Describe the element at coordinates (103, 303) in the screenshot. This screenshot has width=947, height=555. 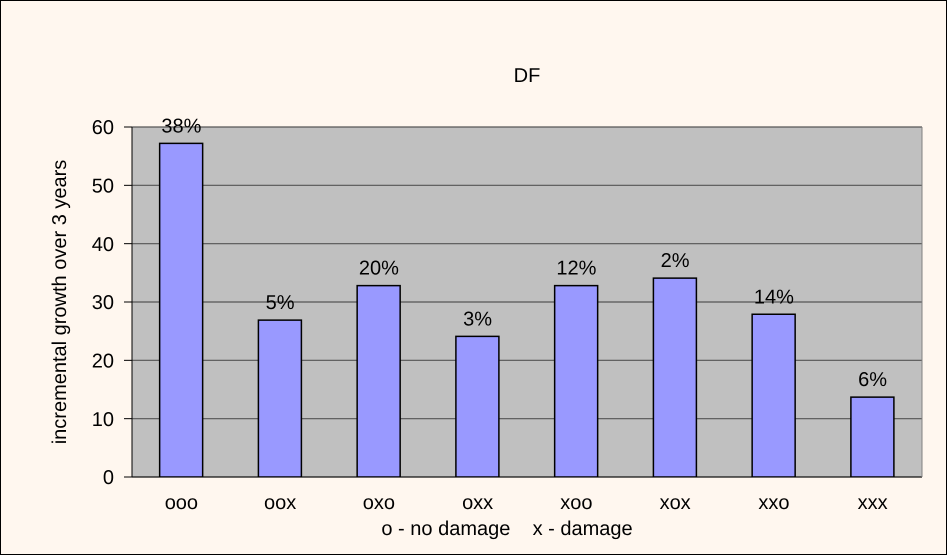
I see `y-tick-label: 30` at that location.